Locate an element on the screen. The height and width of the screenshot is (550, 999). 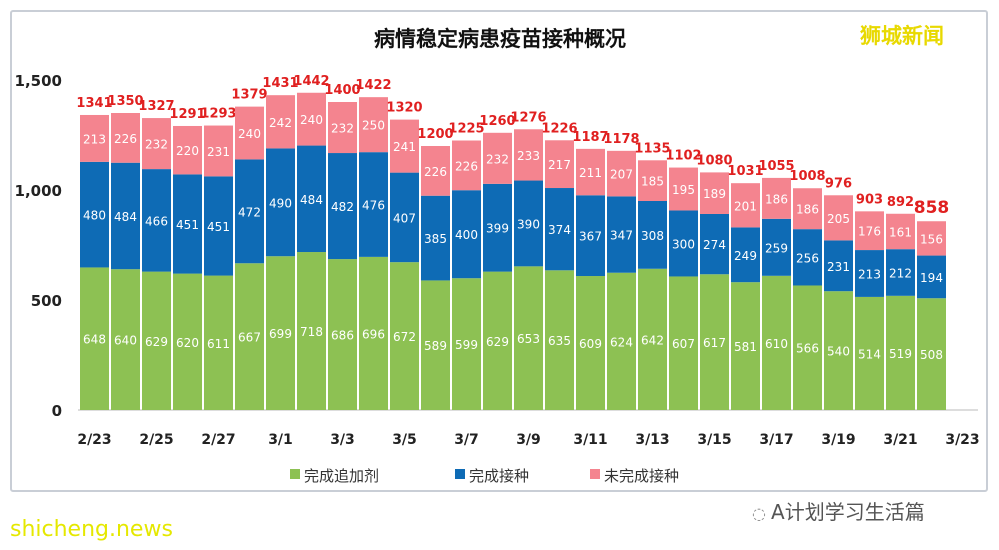
data-label: 629 is located at coordinates (156, 342).